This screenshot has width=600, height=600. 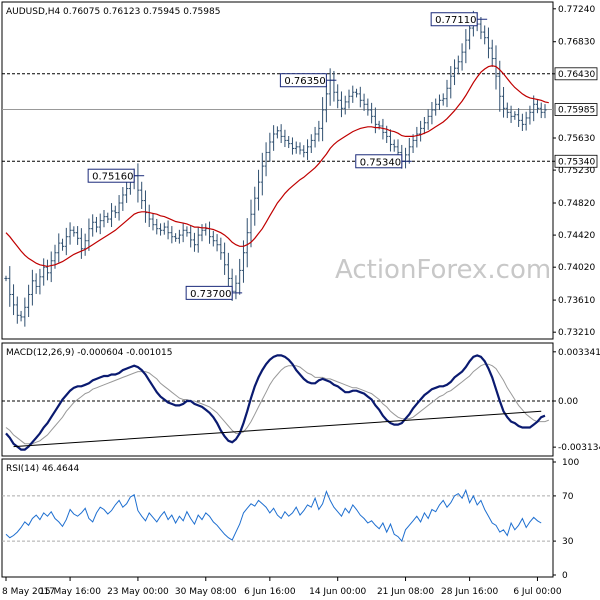 What do you see at coordinates (576, 171) in the screenshot?
I see `y-tick-label: 0.75230` at bounding box center [576, 171].